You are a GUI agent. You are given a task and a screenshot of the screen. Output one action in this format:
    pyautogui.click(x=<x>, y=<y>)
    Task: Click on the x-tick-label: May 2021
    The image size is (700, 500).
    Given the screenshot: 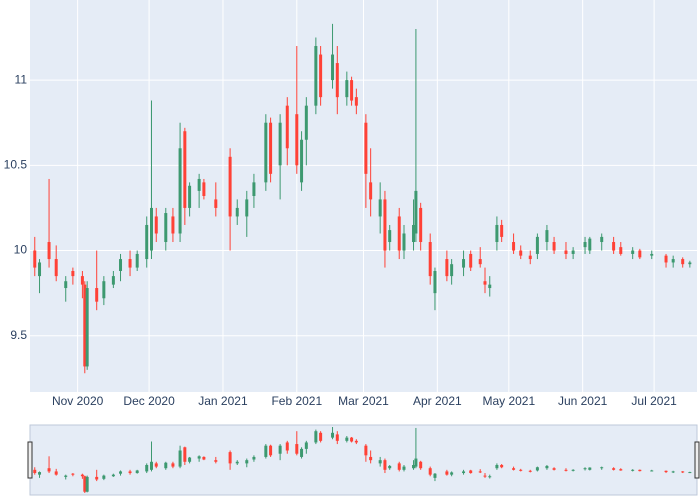 What is the action you would take?
    pyautogui.click(x=508, y=401)
    